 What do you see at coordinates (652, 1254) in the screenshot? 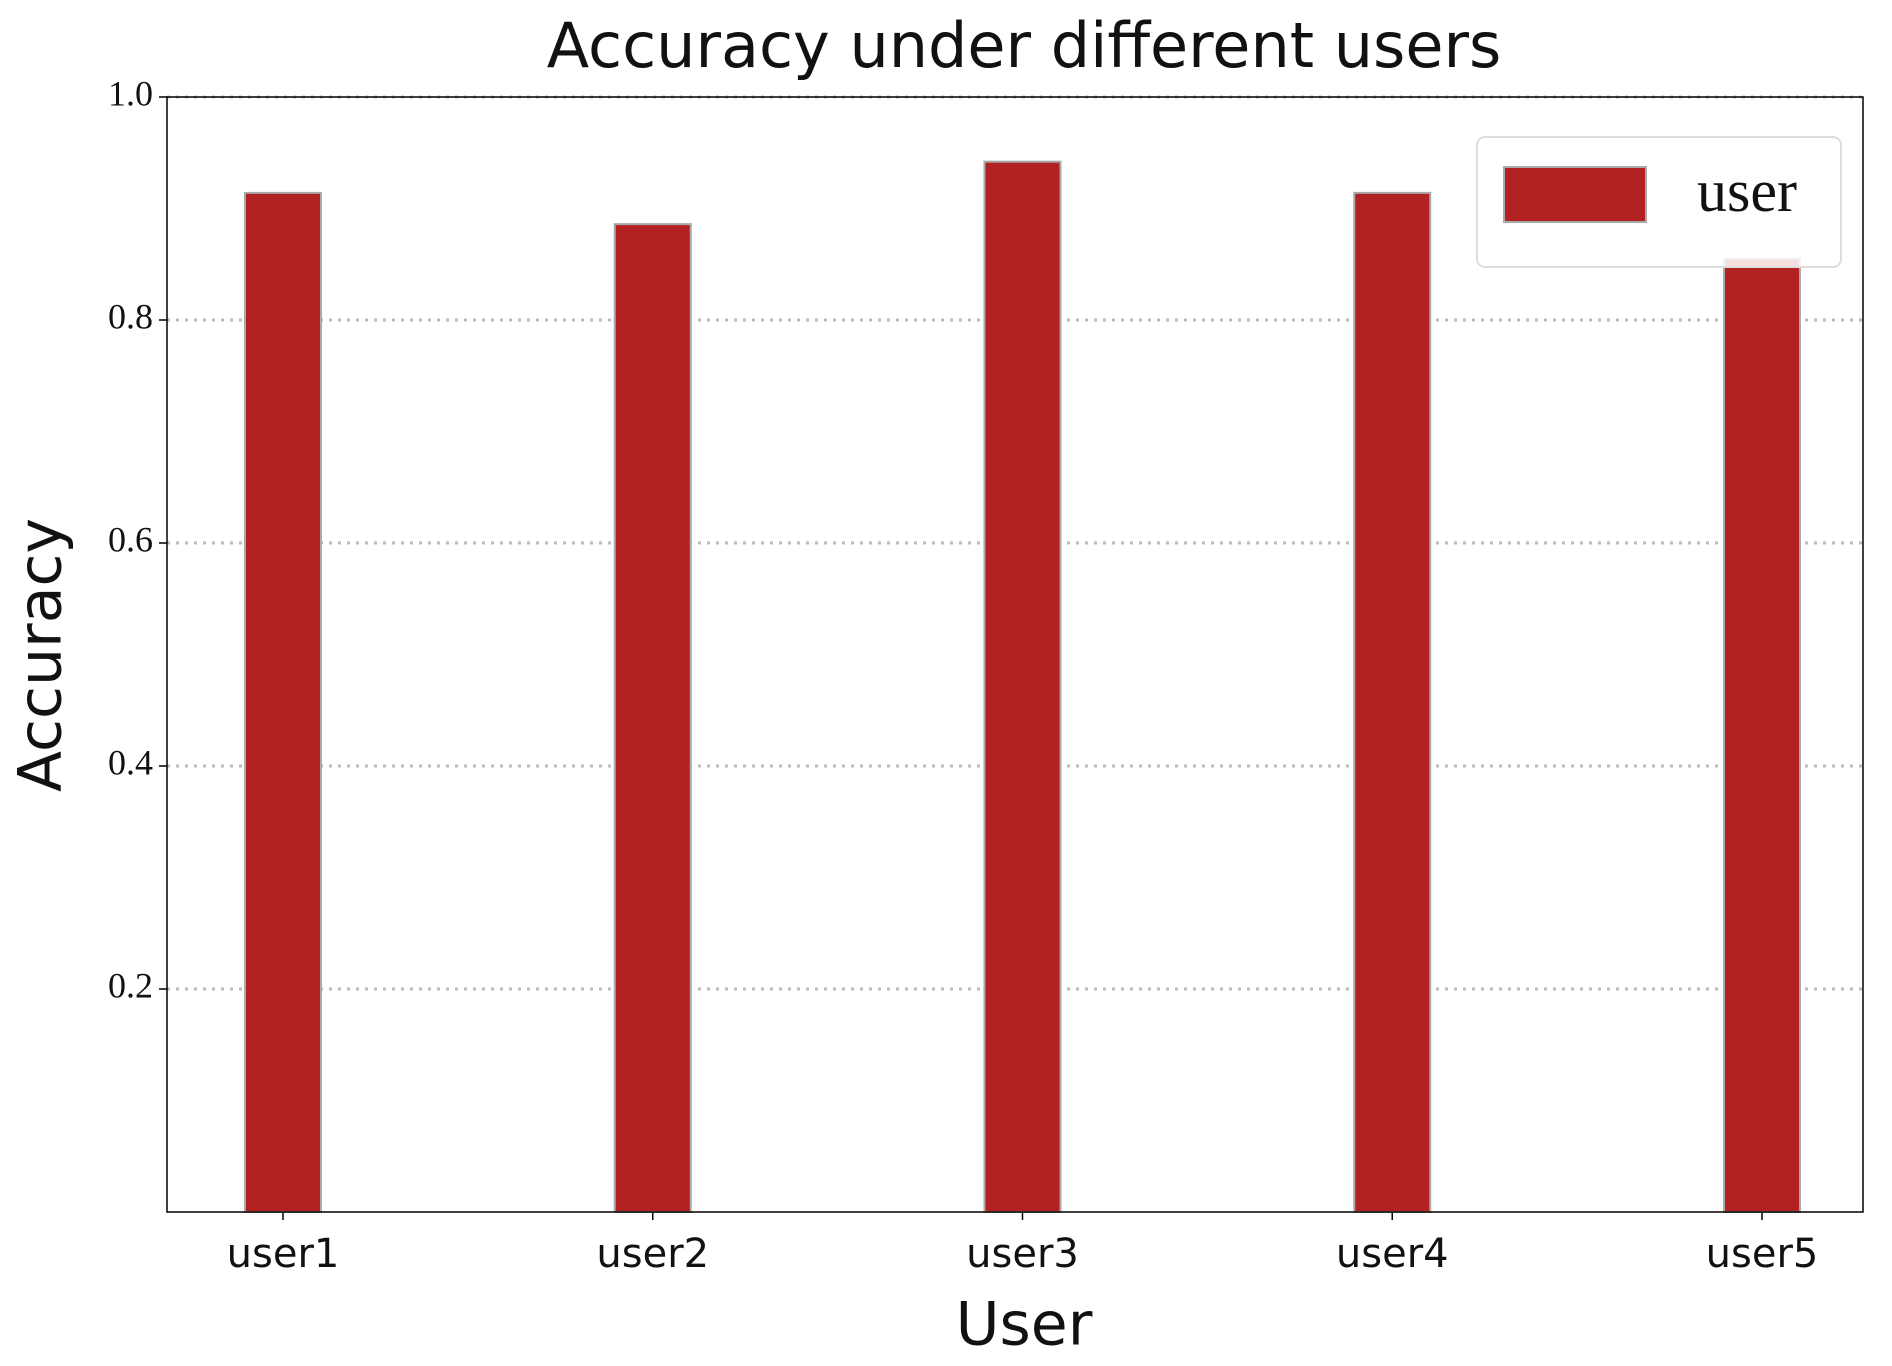
I see `x-tick-label: user2` at bounding box center [652, 1254].